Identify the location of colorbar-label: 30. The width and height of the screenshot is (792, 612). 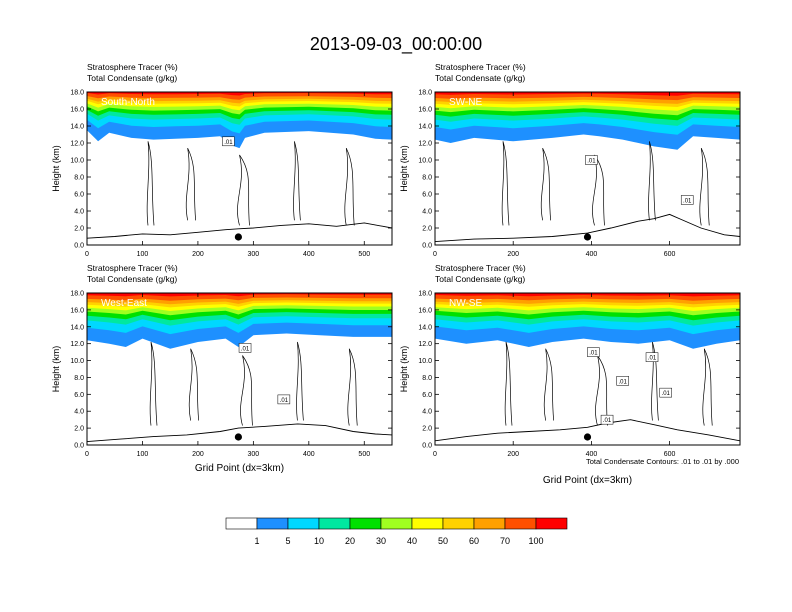
(381, 541).